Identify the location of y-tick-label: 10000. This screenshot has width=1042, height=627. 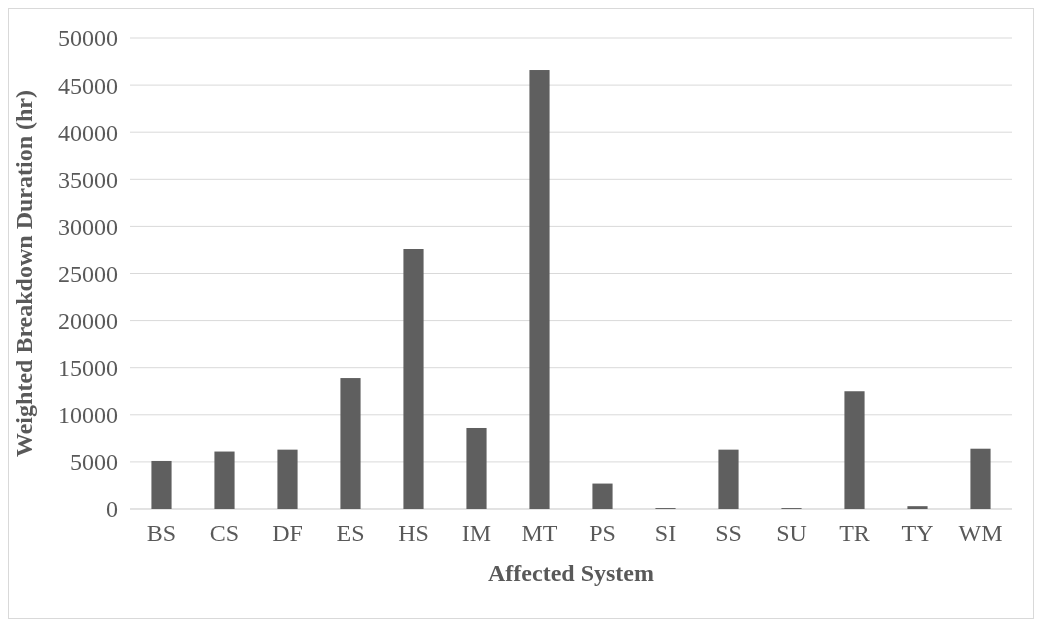
(88, 415).